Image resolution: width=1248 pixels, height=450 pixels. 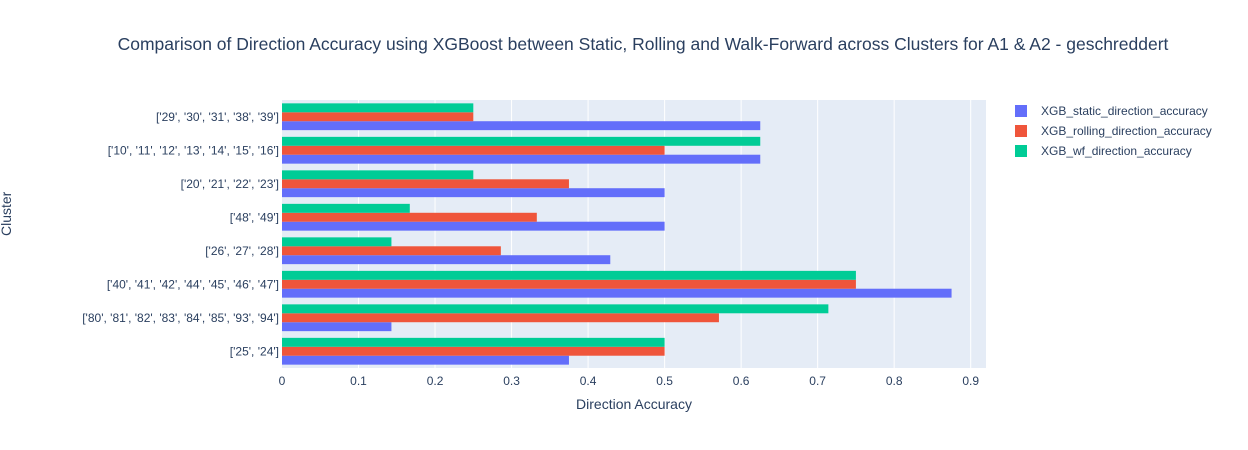 I want to click on x-tick-label: 0, so click(x=282, y=381).